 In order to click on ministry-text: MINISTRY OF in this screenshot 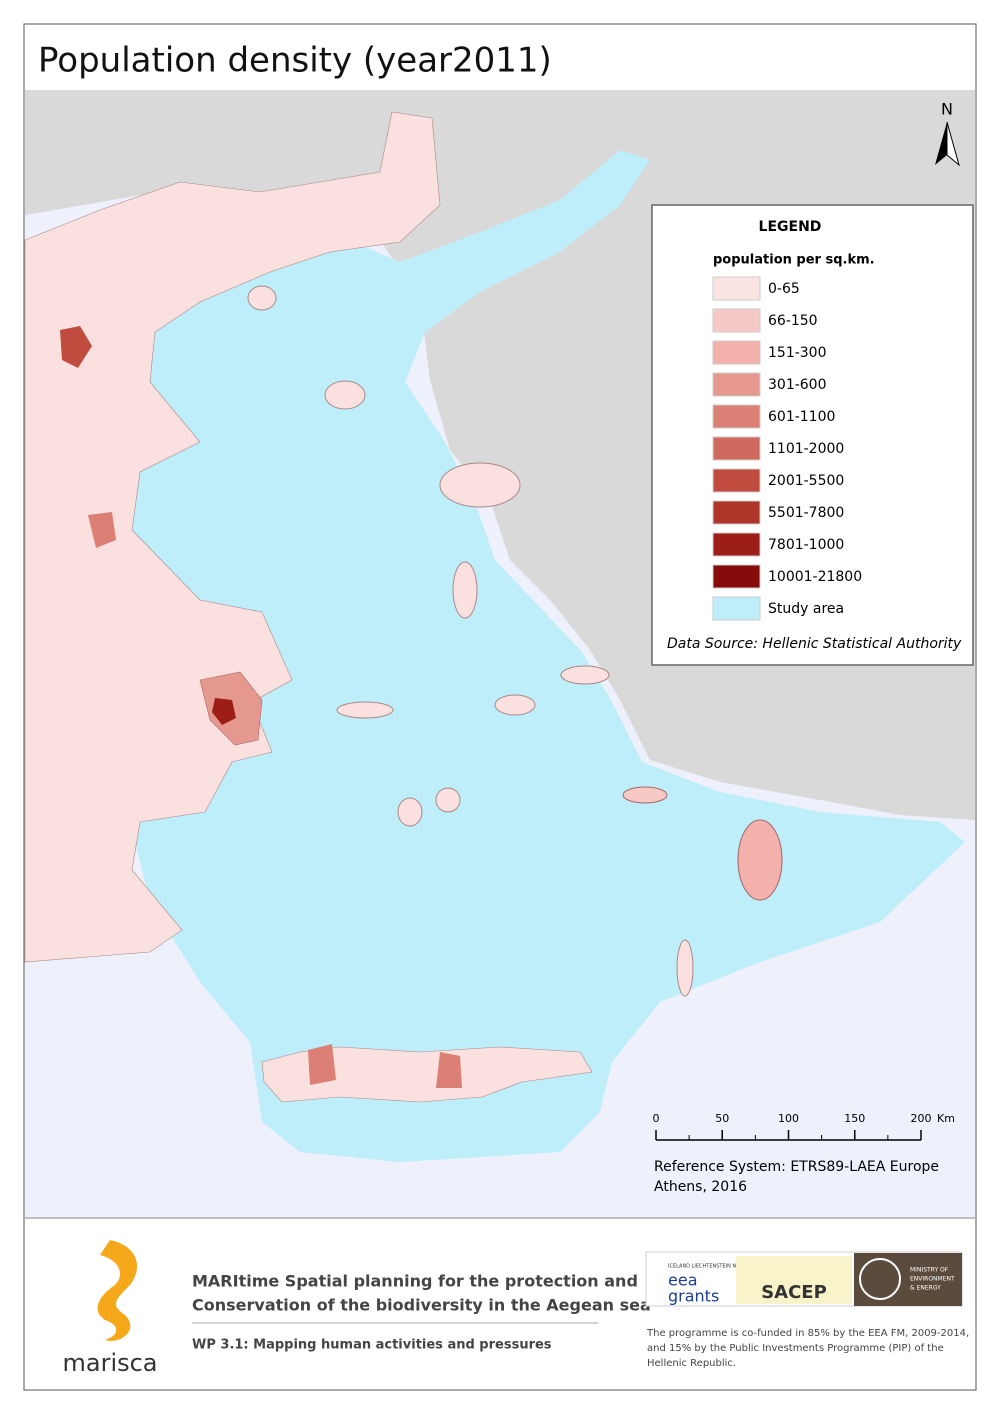, I will do `click(929, 1270)`.